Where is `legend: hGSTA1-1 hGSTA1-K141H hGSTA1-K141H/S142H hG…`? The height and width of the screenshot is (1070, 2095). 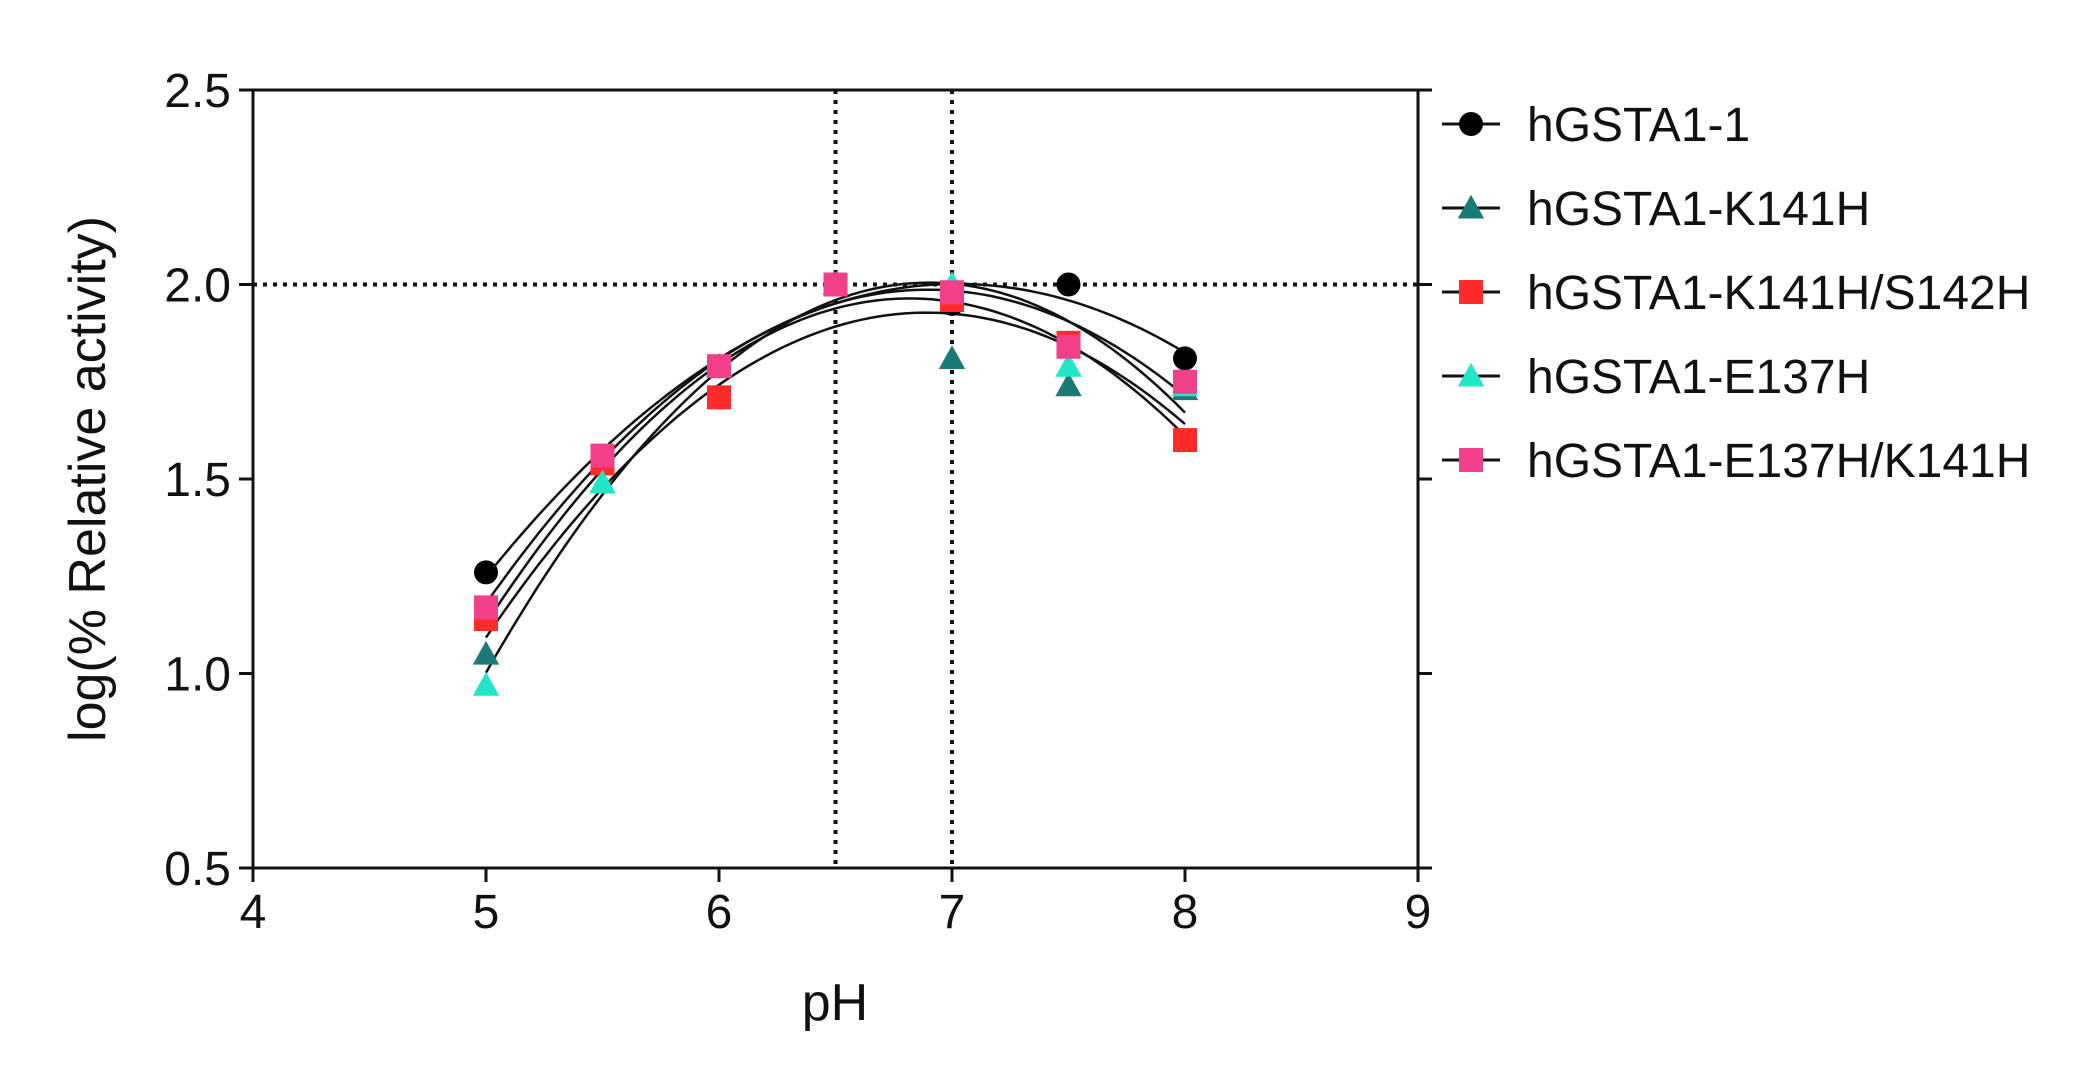
legend: hGSTA1-1 hGSTA1-K141H hGSTA1-K141H/S142H hG… is located at coordinates (1736, 293).